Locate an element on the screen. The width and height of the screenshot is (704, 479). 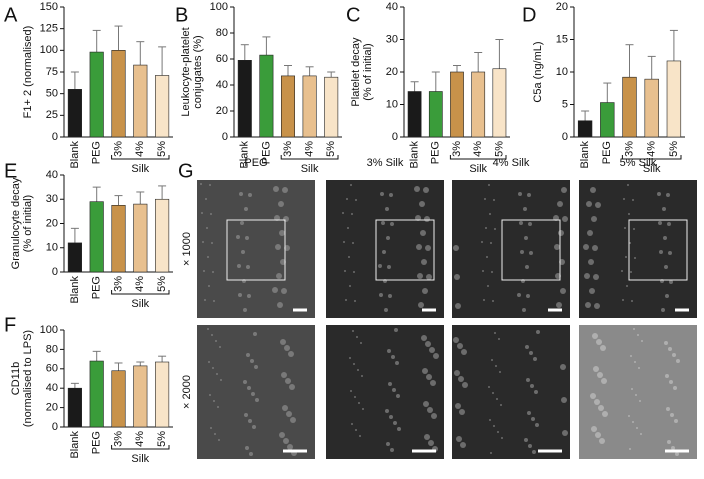
y-tick-label: 60 is located at coordinates (222, 59).